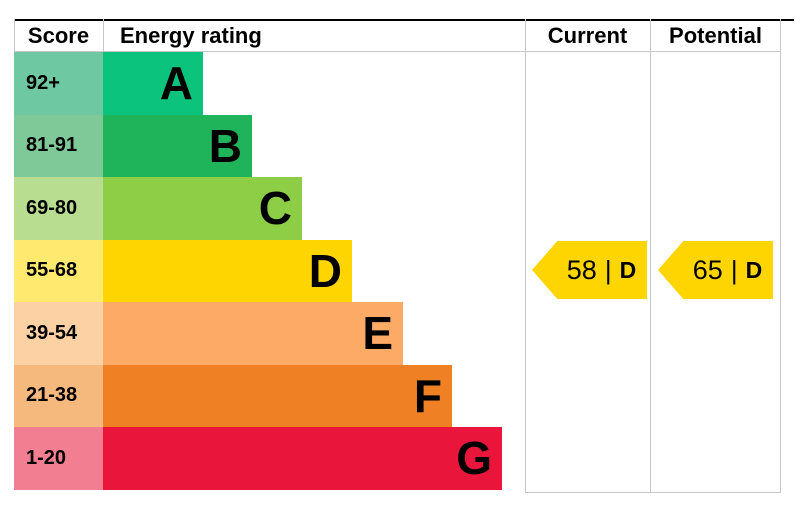  I want to click on band-row-c: 69-80 C, so click(397, 208).